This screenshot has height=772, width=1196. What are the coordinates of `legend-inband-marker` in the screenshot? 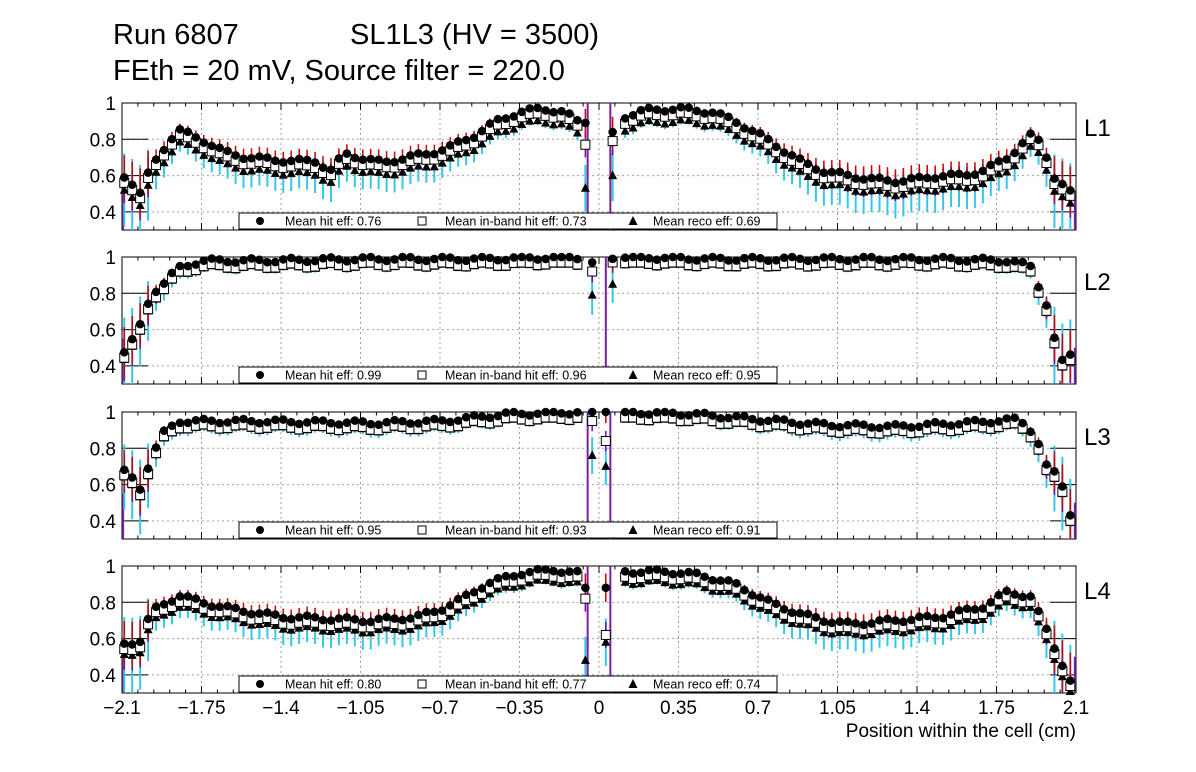 It's located at (422, 530).